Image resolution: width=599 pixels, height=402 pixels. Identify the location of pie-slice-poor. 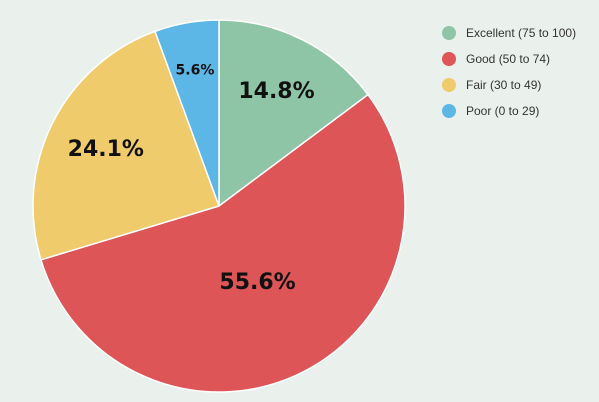
(186, 113).